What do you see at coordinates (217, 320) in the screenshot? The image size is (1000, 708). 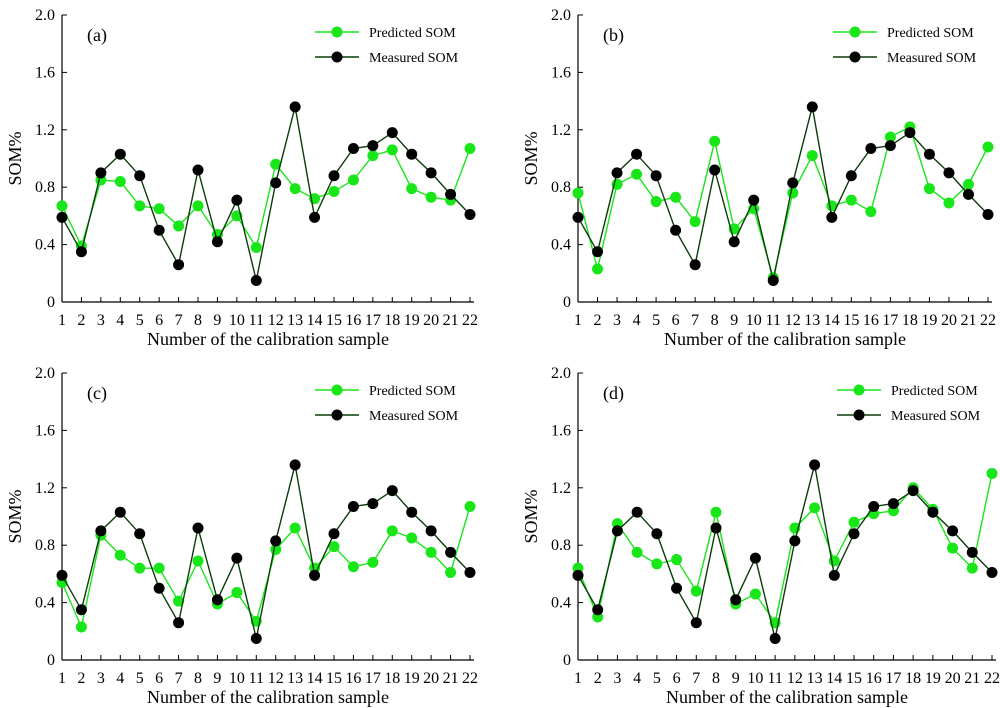 I see `x-tick-label: 9` at bounding box center [217, 320].